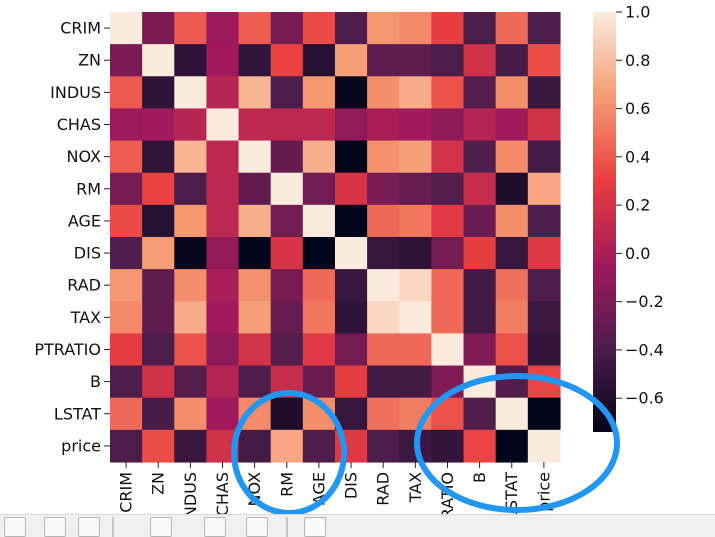  What do you see at coordinates (215, 527) in the screenshot?
I see `zoom-button` at bounding box center [215, 527].